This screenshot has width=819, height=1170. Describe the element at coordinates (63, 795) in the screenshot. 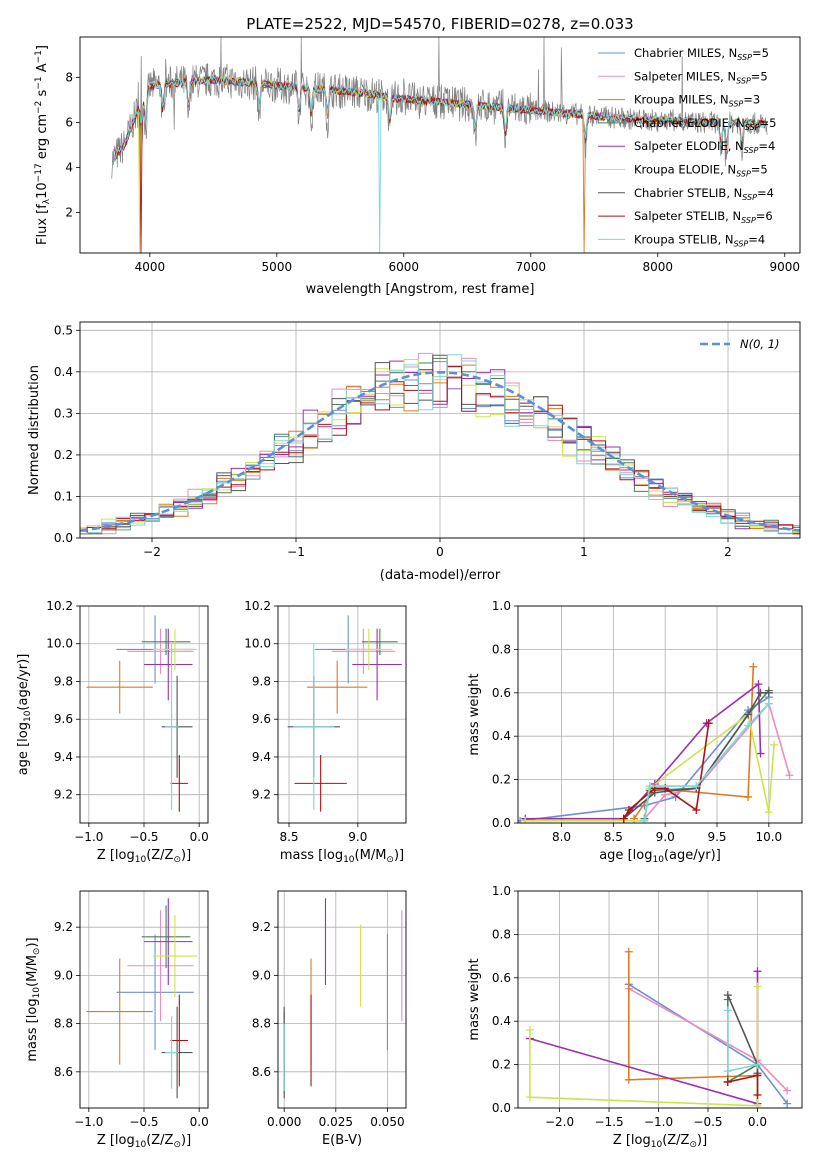

I see `z-age-ytick-label: 9.2` at that location.